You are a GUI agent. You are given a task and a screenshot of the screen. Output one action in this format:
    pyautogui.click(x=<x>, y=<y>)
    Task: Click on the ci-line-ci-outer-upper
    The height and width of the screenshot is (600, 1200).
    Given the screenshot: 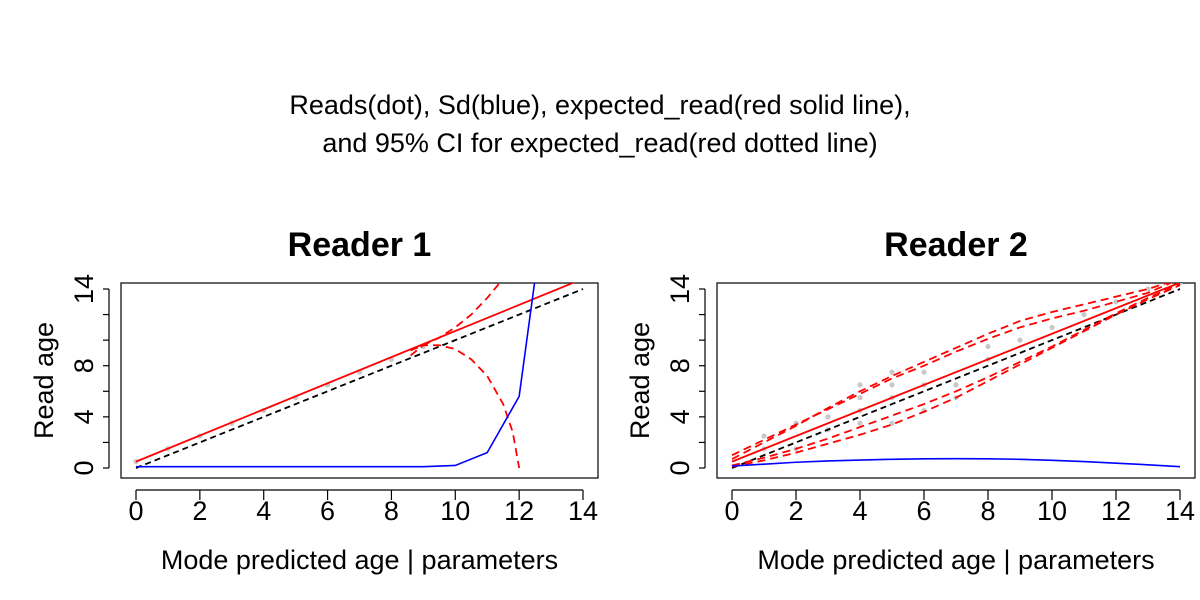 What is the action you would take?
    pyautogui.click(x=950, y=371)
    